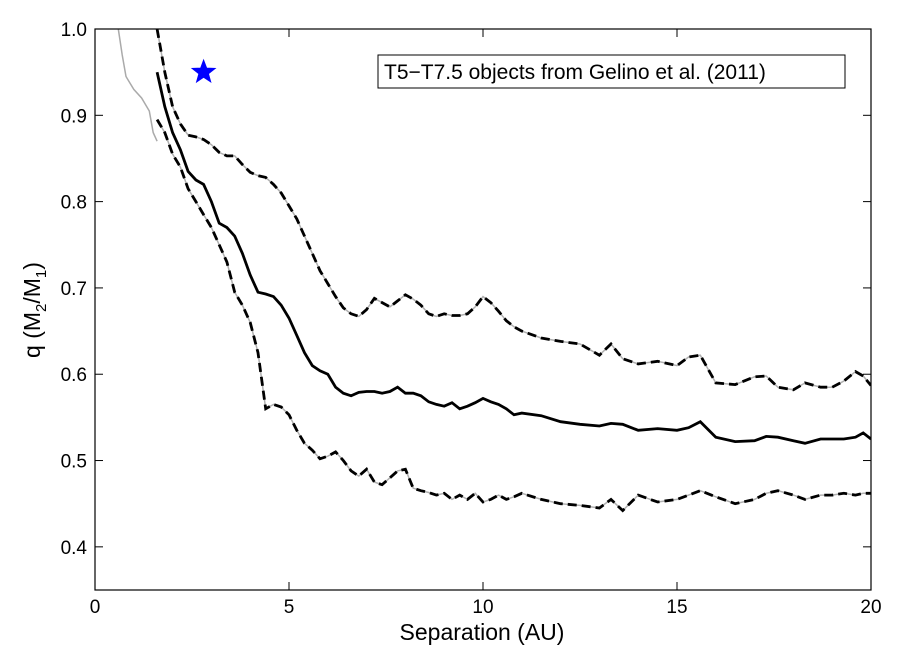 This screenshot has height=660, width=910. I want to click on y-tick-label: 1.0, so click(74, 30).